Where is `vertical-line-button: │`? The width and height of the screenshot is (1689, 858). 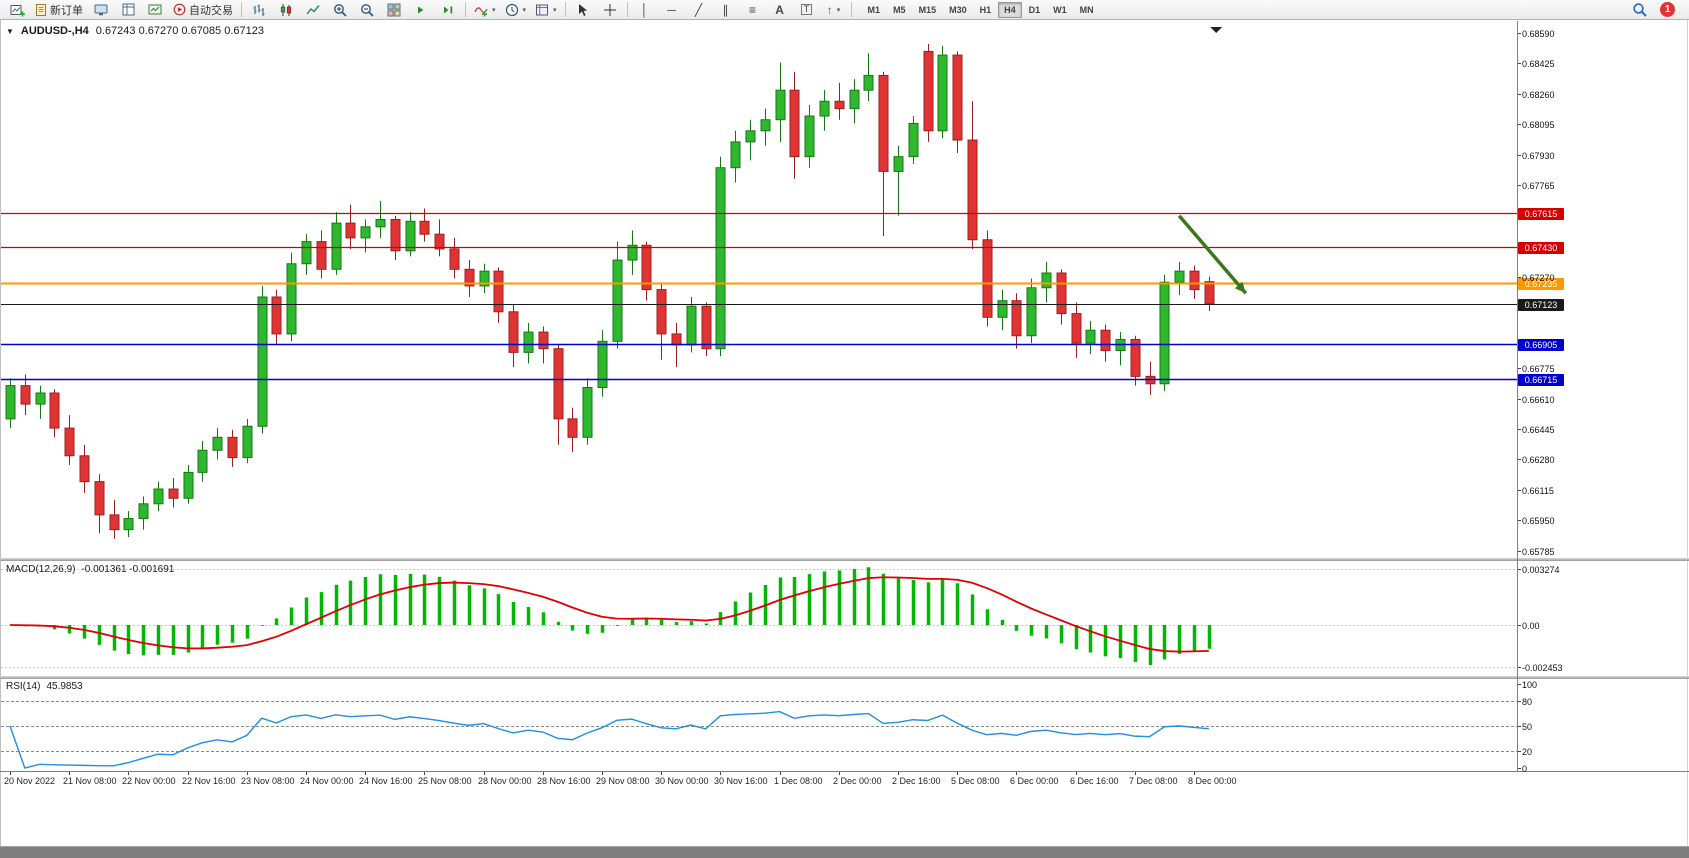 vertical-line-button: │ is located at coordinates (645, 9).